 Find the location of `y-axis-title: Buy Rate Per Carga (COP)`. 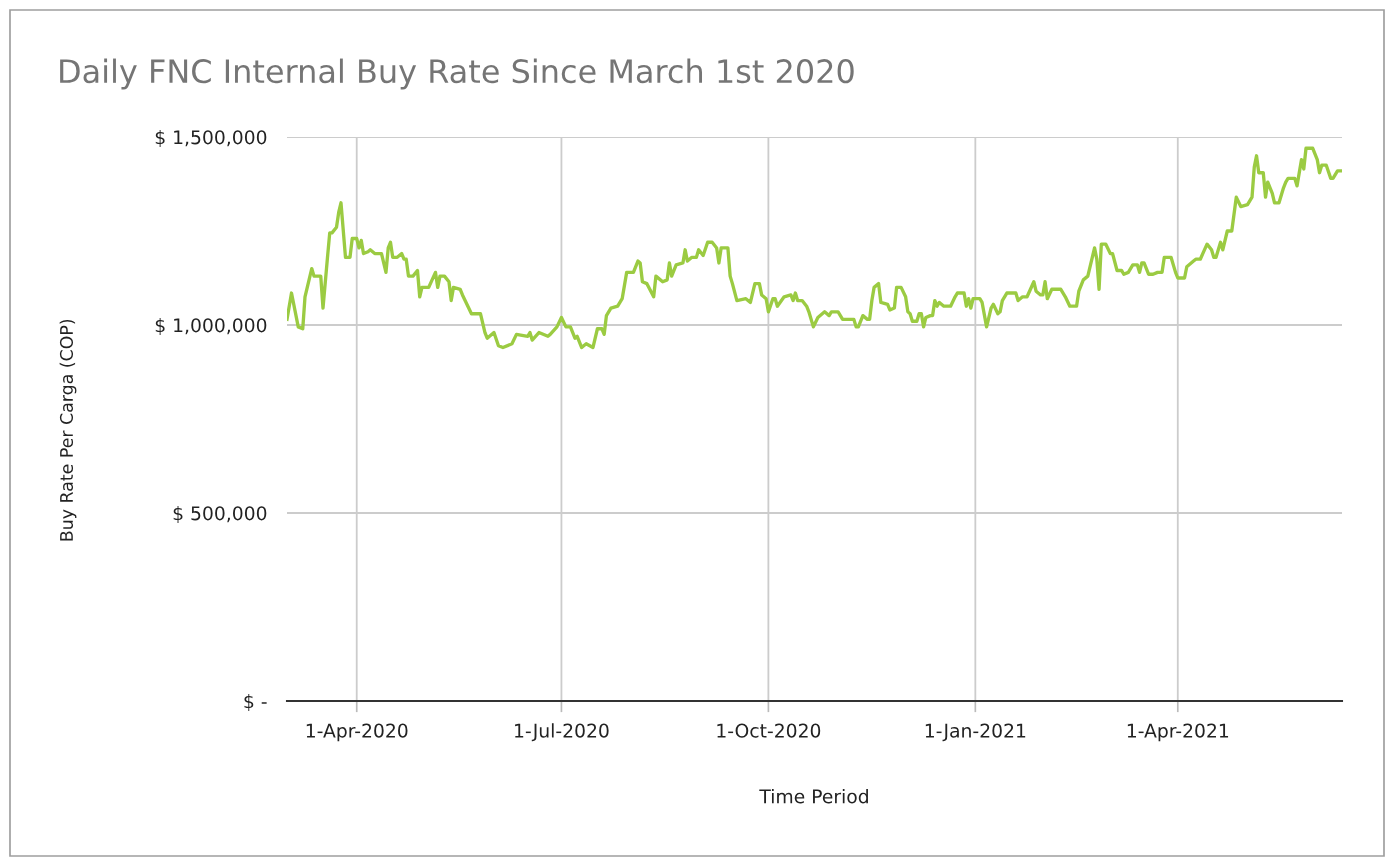

y-axis-title: Buy Rate Per Carga (COP) is located at coordinates (68, 430).